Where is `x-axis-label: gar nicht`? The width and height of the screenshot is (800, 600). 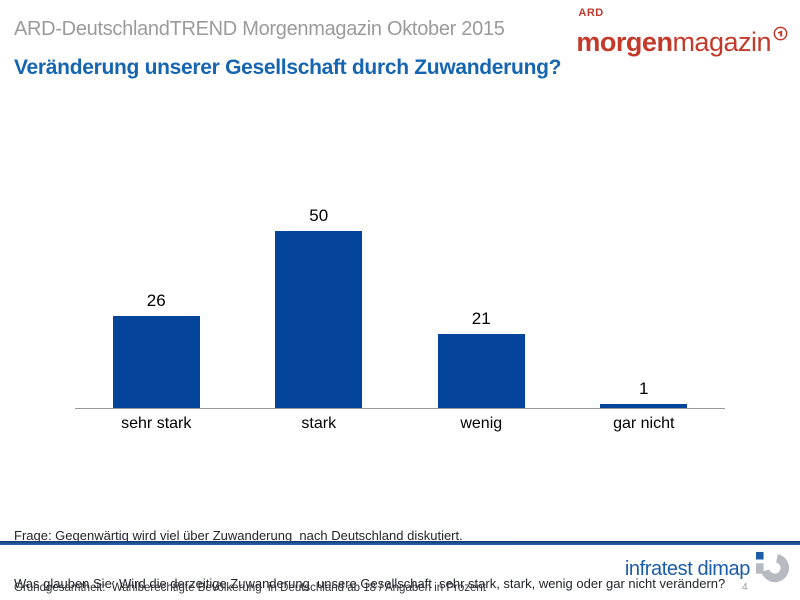
x-axis-label: gar nicht is located at coordinates (644, 423).